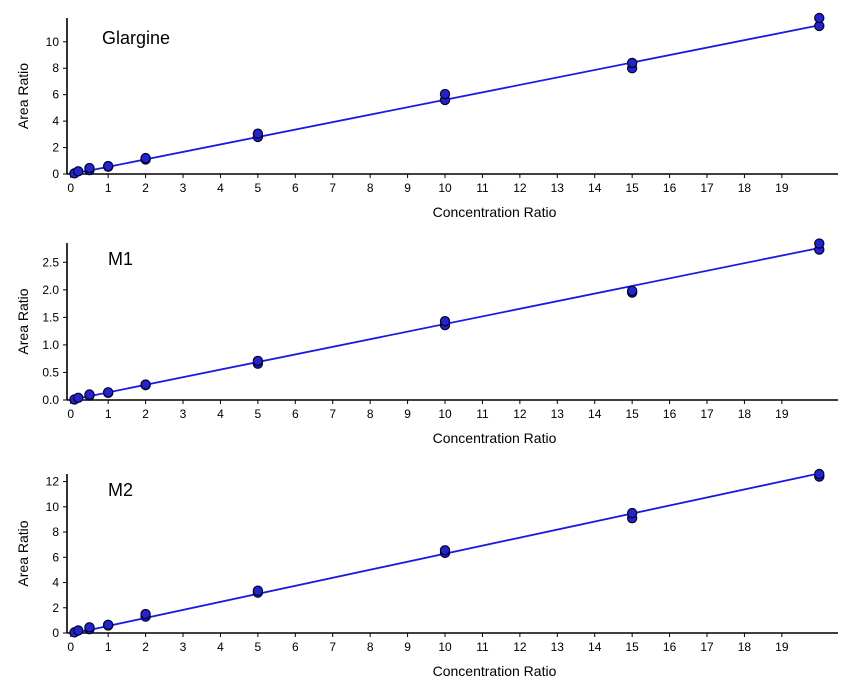 The image size is (852, 688). What do you see at coordinates (50, 317) in the screenshot?
I see `y-tick-label: 1.5` at bounding box center [50, 317].